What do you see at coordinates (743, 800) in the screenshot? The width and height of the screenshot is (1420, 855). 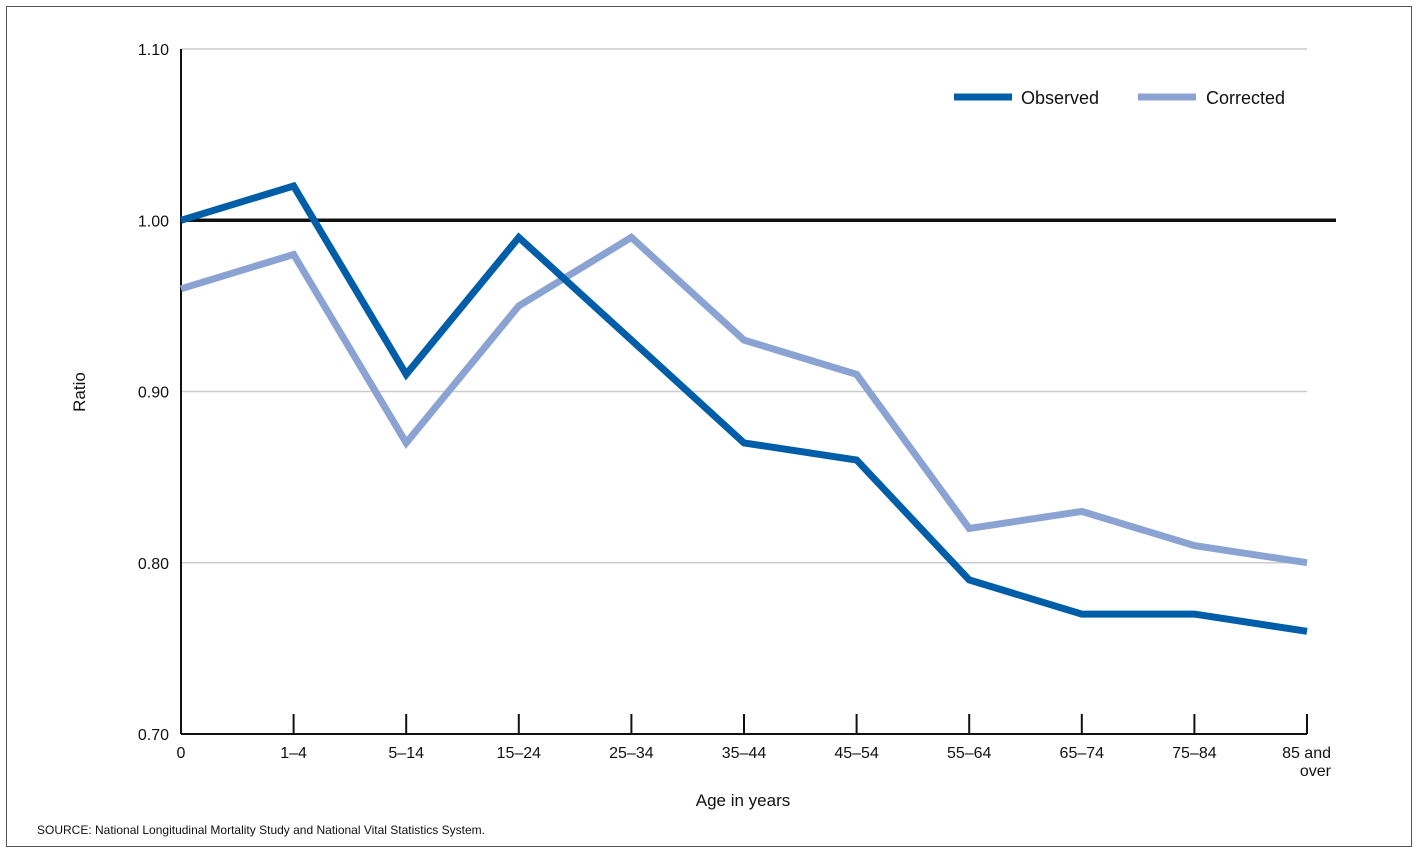 I see `x-axis-title: Age in years` at bounding box center [743, 800].